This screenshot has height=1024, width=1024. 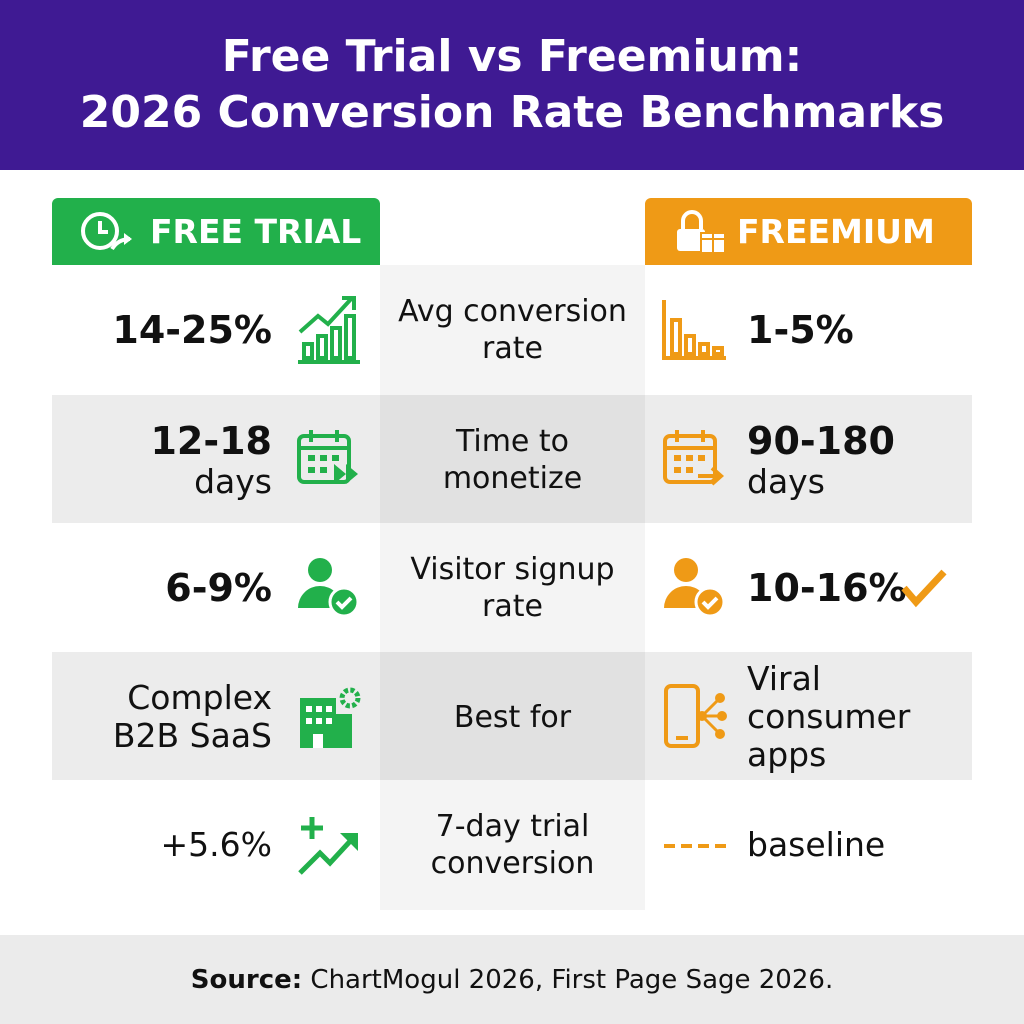 I want to click on right-value-line: apps, so click(x=787, y=754).